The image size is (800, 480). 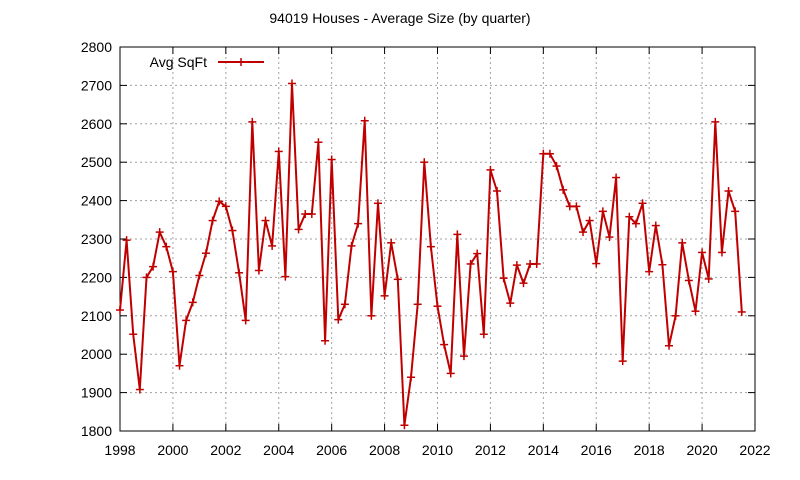 What do you see at coordinates (331, 450) in the screenshot?
I see `x-tick-label: 2006` at bounding box center [331, 450].